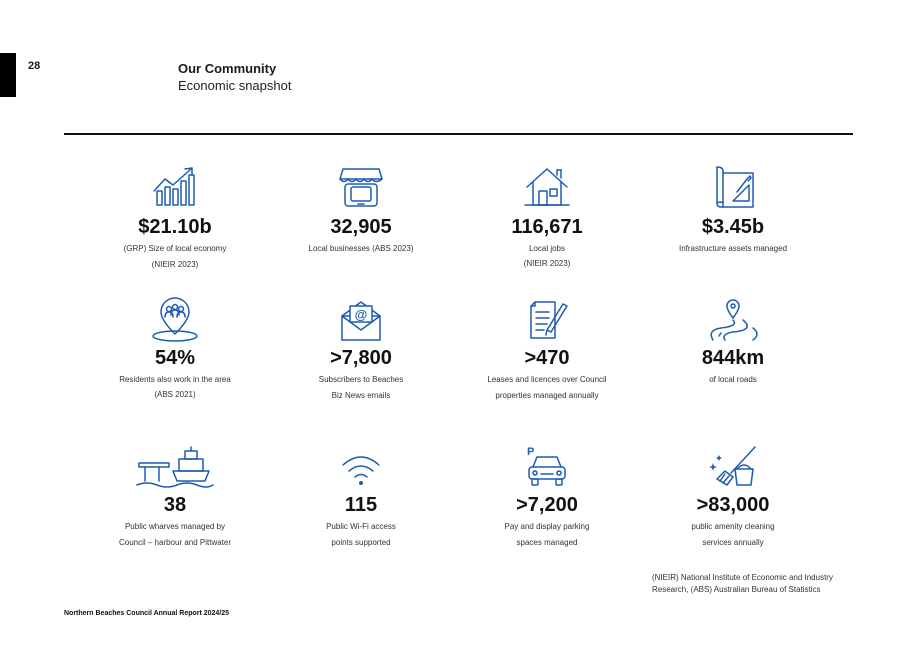  I want to click on winding-road-icon, so click(733, 319).